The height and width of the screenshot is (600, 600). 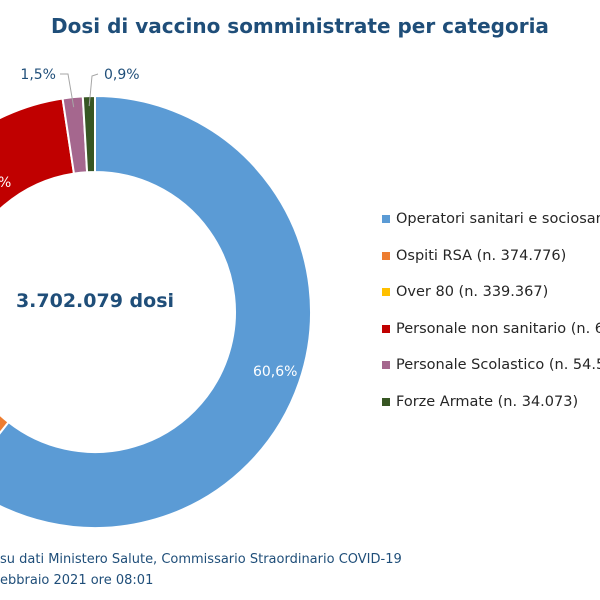 I want to click on legend-item: Personale non sanitario (n. 6, so click(x=491, y=336).